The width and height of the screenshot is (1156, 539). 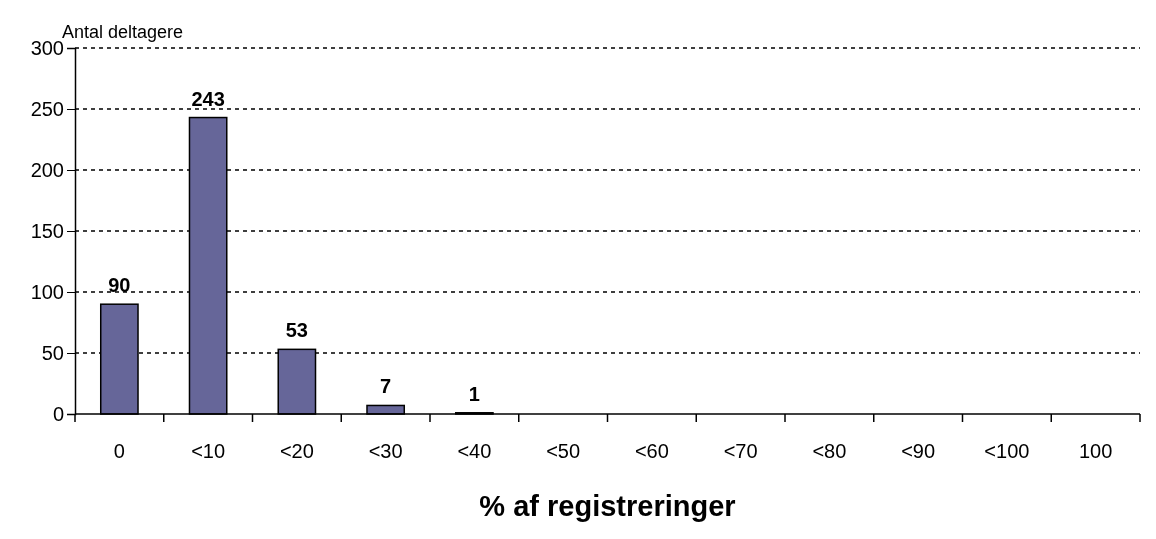 I want to click on x-tick-label: <70, so click(x=740, y=451).